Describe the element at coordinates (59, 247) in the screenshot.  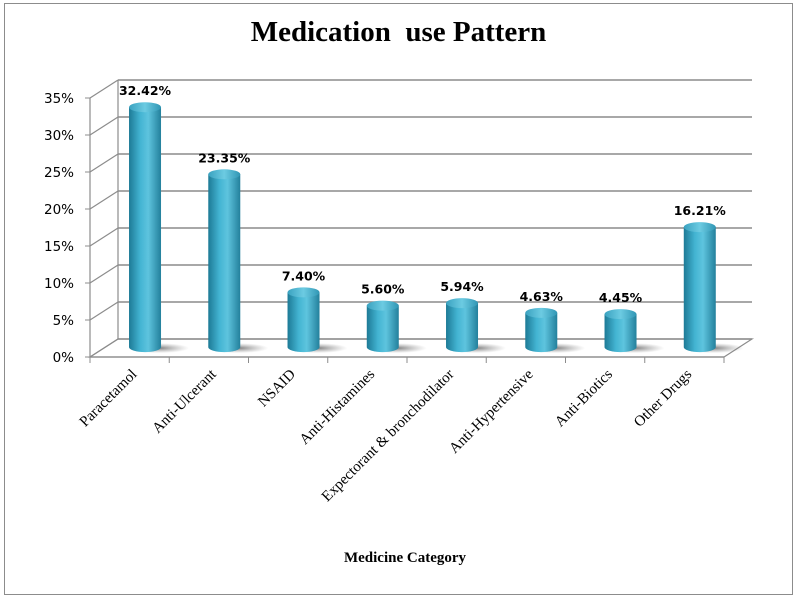
I see `y-tick-label: 15%` at that location.